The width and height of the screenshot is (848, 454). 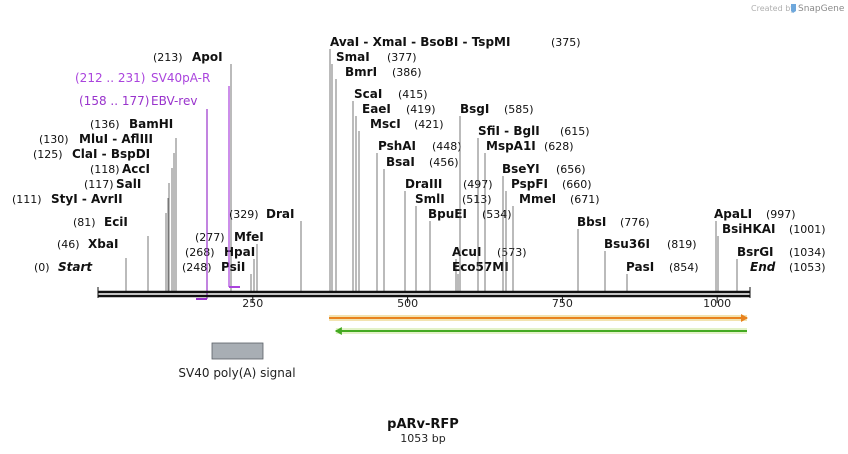 I want to click on primer-name: SV40pA-R, so click(x=180, y=78).